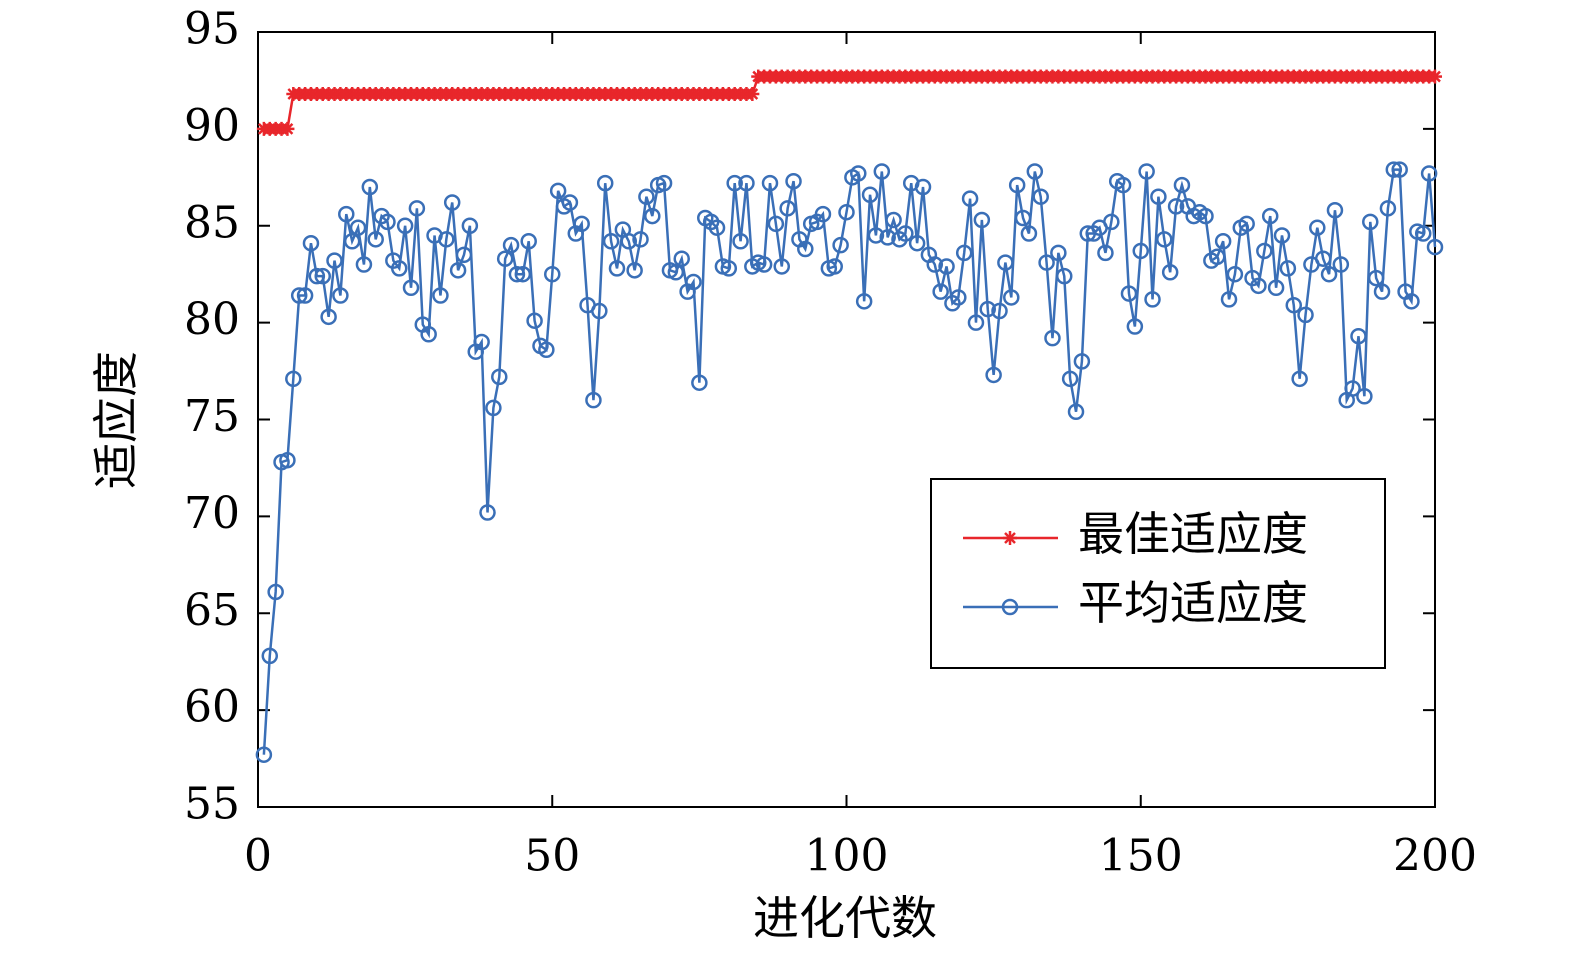  What do you see at coordinates (552, 856) in the screenshot?
I see `x-tick-label: 50` at bounding box center [552, 856].